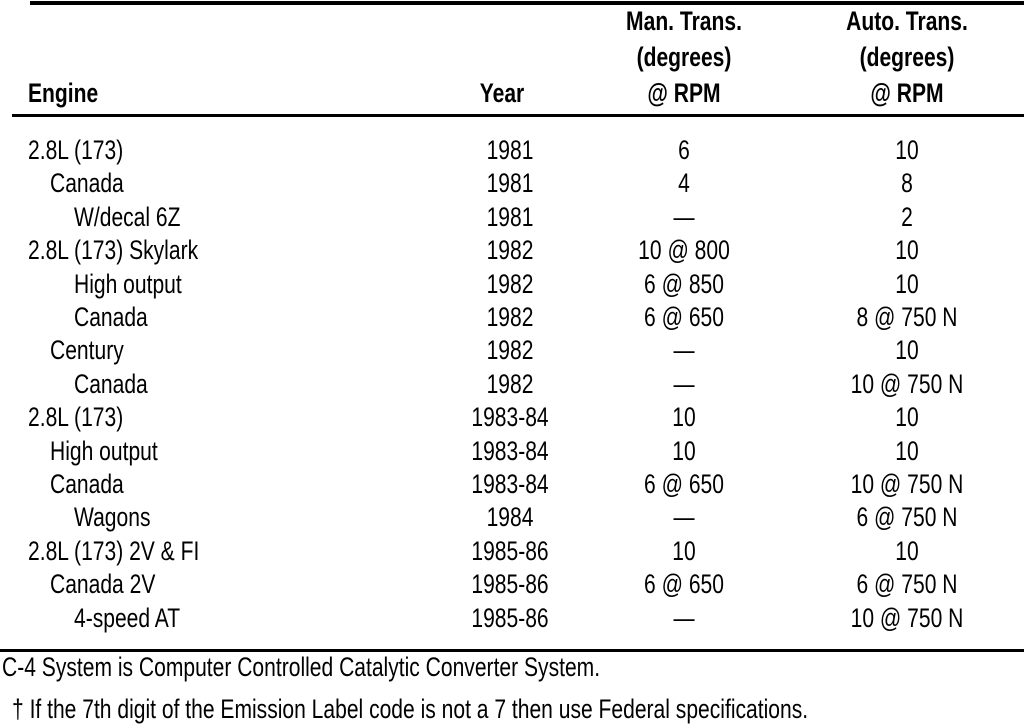 Image resolution: width=1024 pixels, height=726 pixels. I want to click on auto-trans-cell: 8, so click(907, 183).